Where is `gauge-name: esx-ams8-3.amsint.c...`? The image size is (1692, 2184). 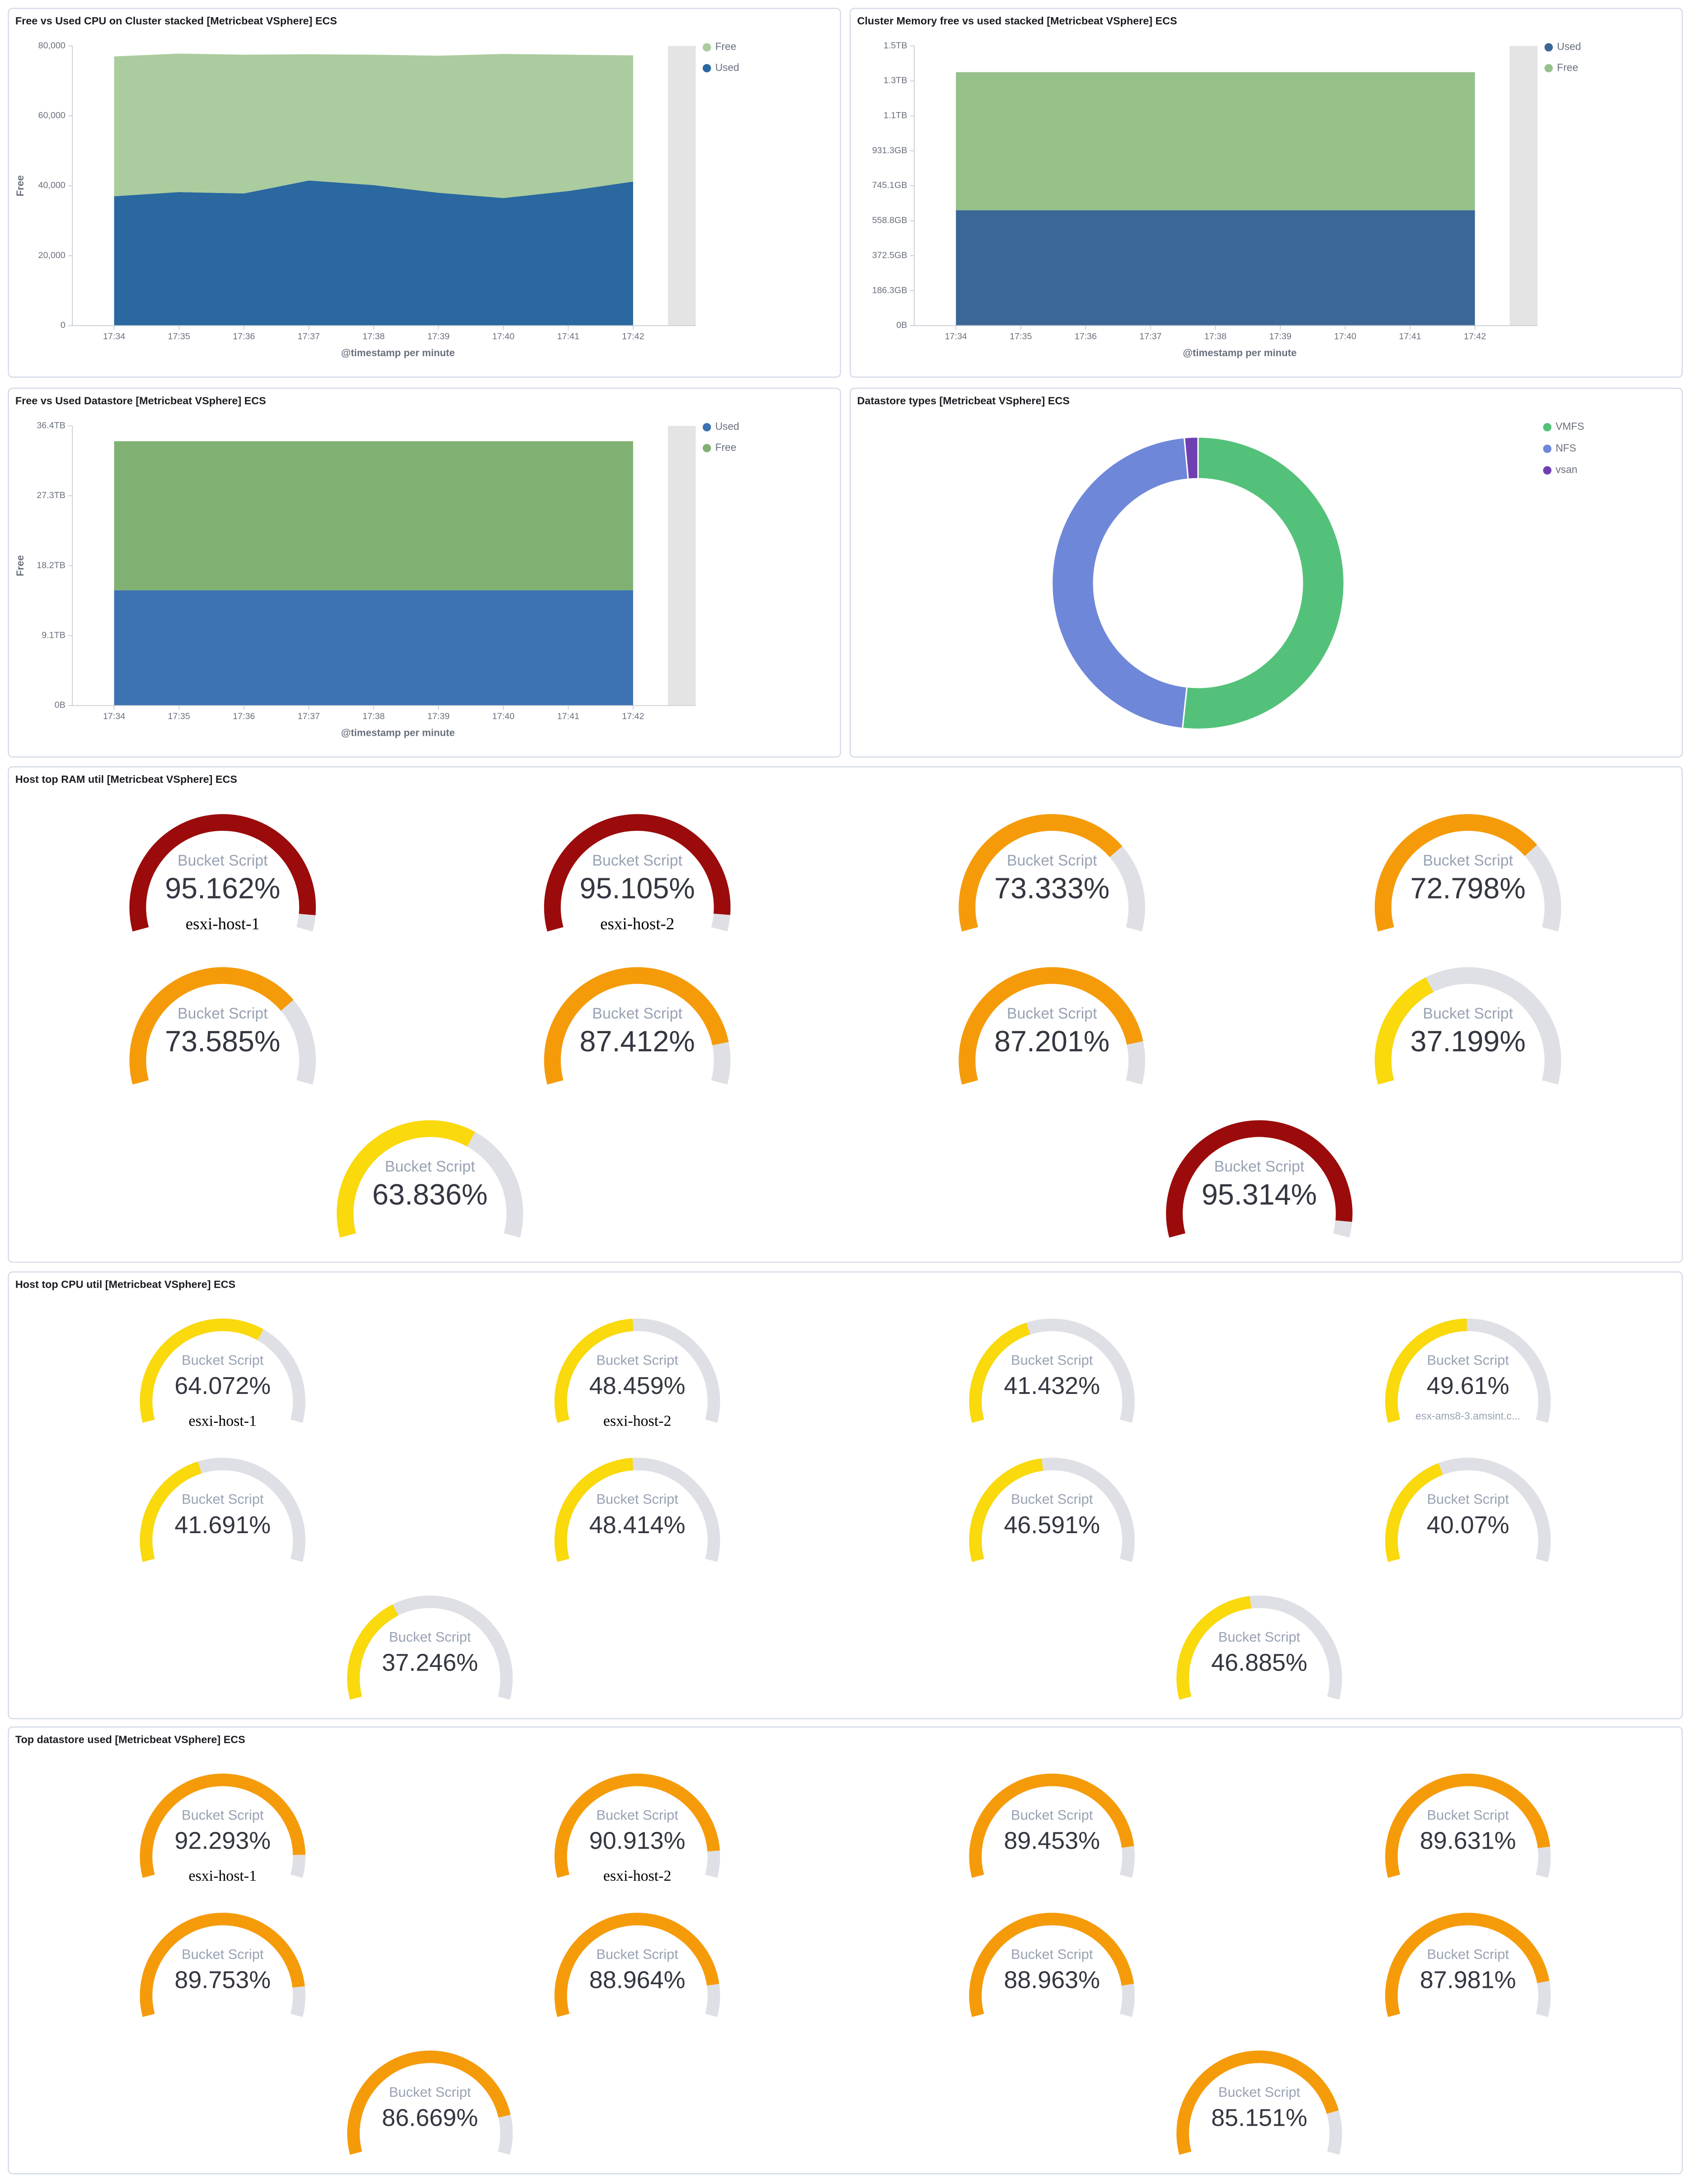 gauge-name: esx-ams8-3.amsint.c... is located at coordinates (1467, 1415).